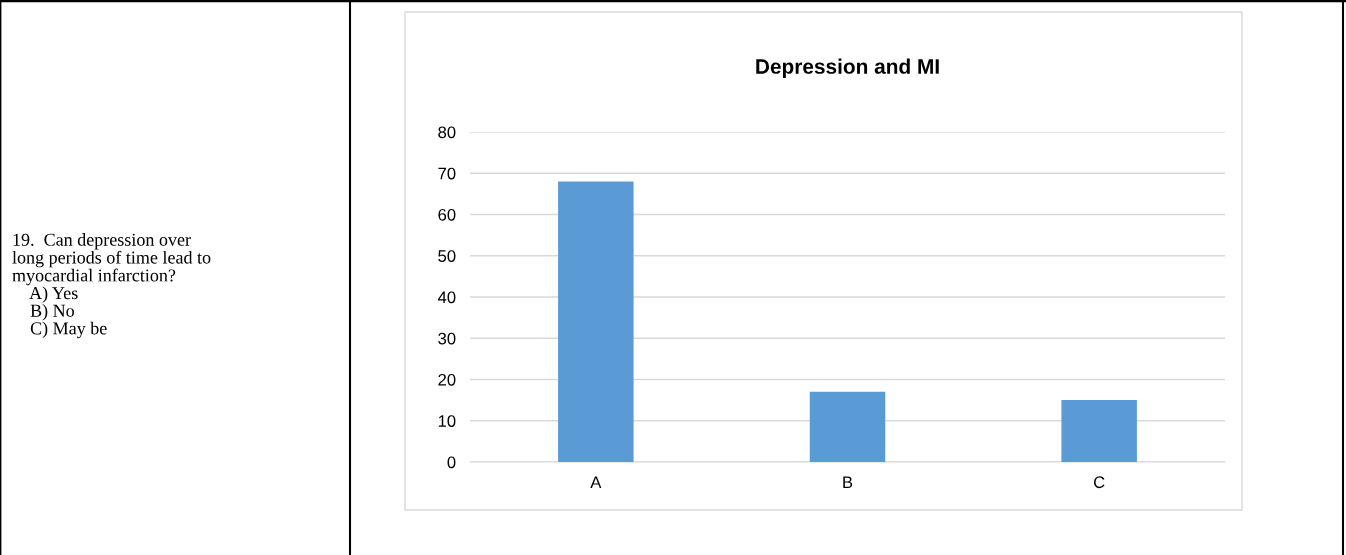 The width and height of the screenshot is (1346, 555). I want to click on y-tick-label: 80, so click(447, 132).